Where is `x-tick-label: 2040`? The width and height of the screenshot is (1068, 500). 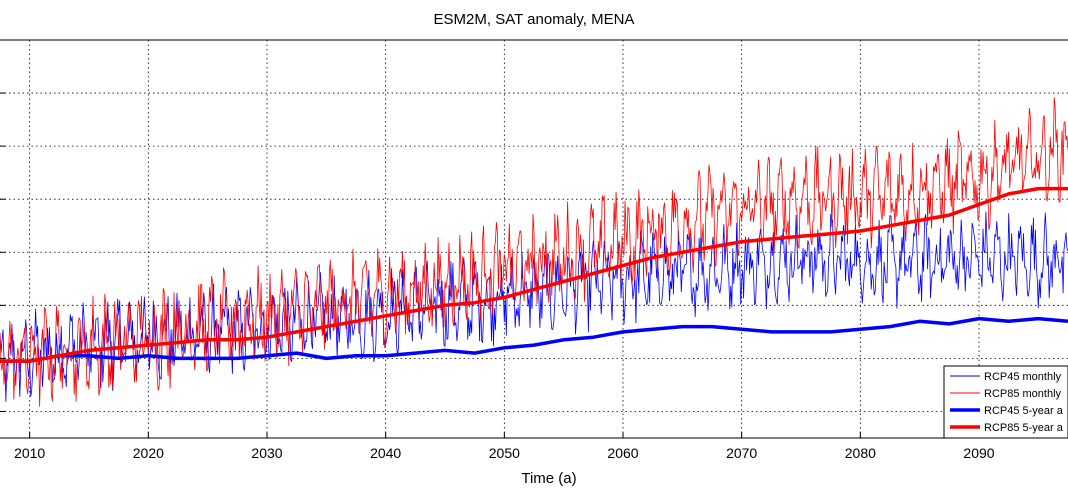
x-tick-label: 2040 is located at coordinates (385, 453).